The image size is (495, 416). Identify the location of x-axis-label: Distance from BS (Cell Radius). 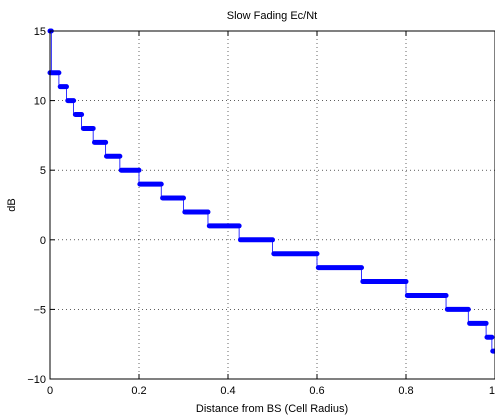
(272, 409).